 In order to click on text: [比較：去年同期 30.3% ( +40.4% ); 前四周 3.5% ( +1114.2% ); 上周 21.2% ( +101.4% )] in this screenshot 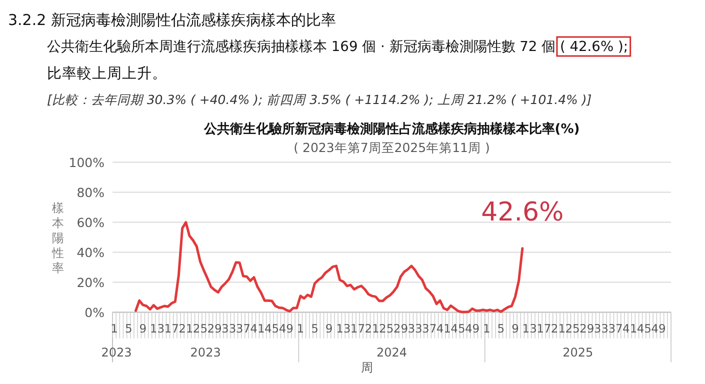, I will do `click(319, 99)`.